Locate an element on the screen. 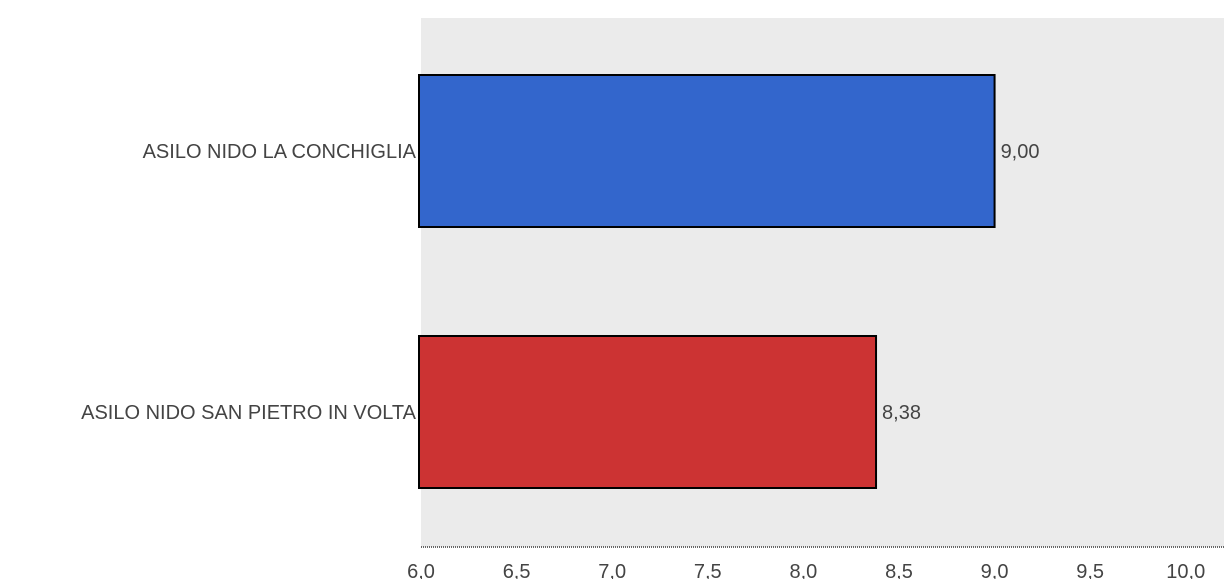 This screenshot has height=579, width=1224. x-tick-label-2: 7,0 is located at coordinates (612, 570).